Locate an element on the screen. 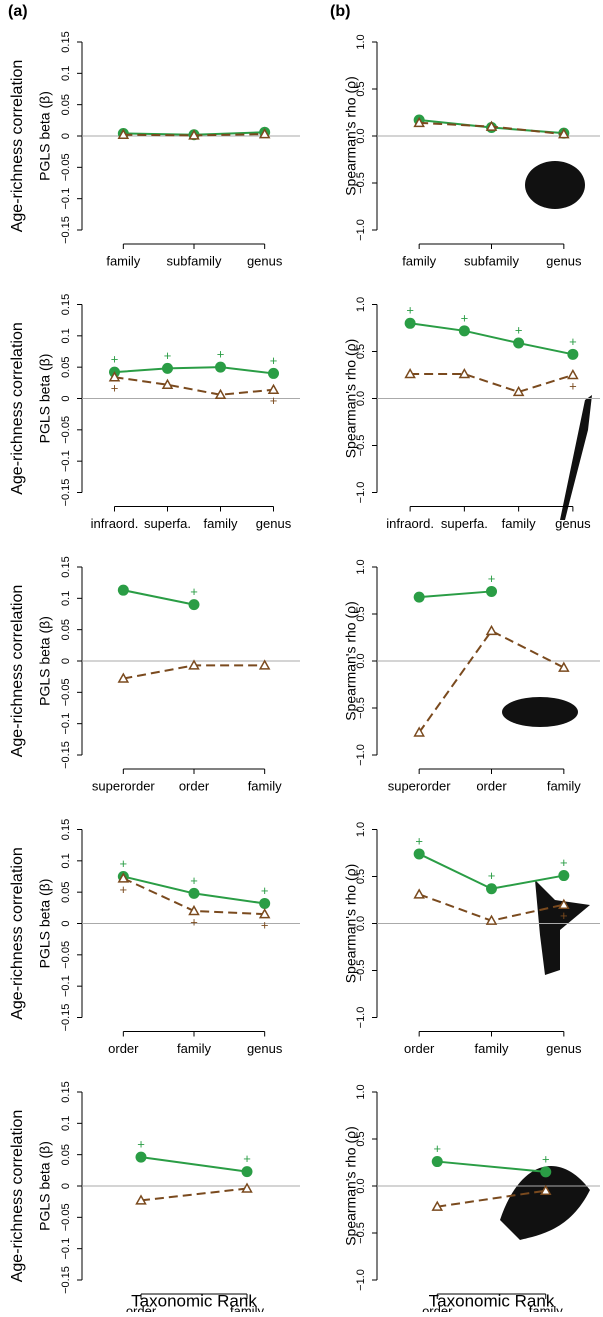 The height and width of the screenshot is (1317, 603). x-axis-label: Taxonomic Rank is located at coordinates (492, 1300).